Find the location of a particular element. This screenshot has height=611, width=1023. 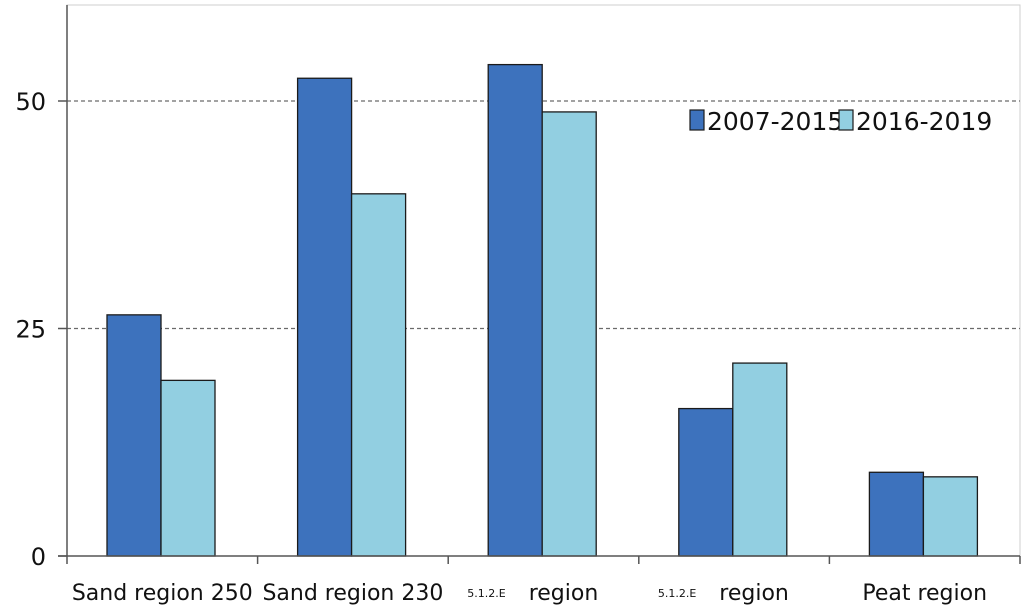

y-tick-label-50: 50 is located at coordinates (30, 102).